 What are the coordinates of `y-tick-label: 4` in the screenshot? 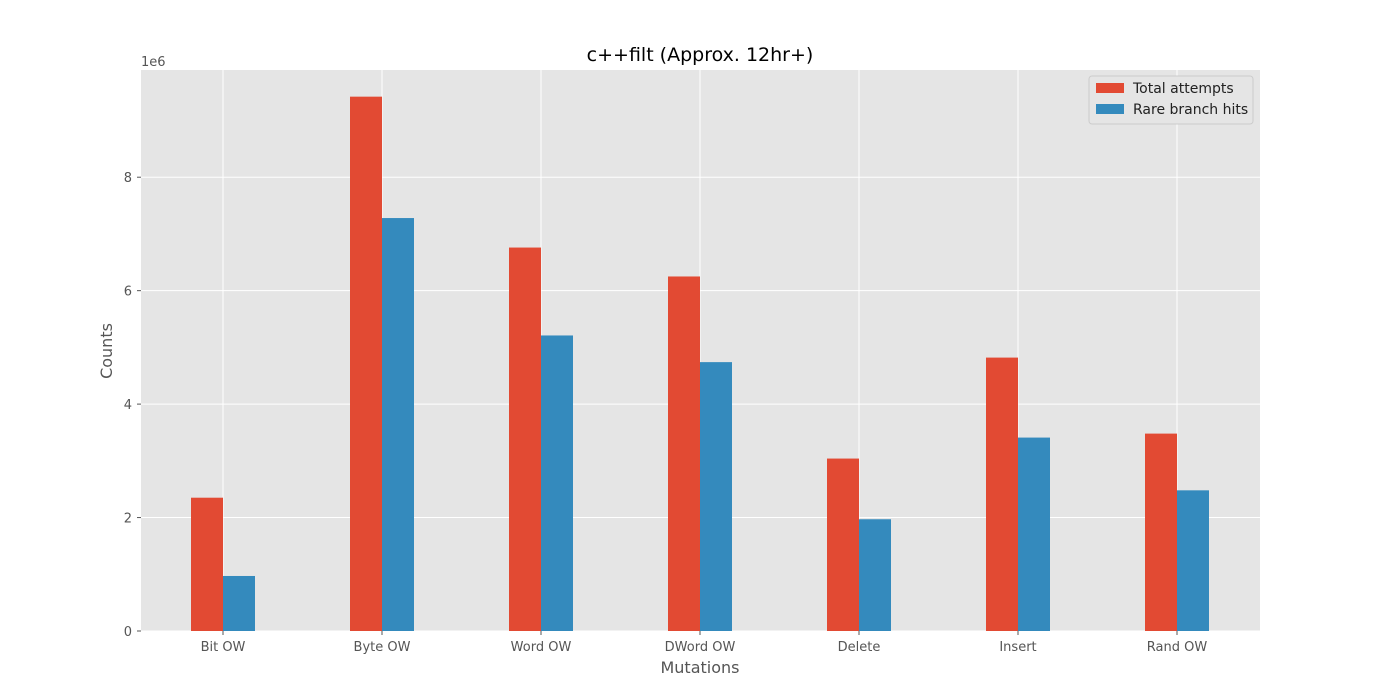 It's located at (128, 405).